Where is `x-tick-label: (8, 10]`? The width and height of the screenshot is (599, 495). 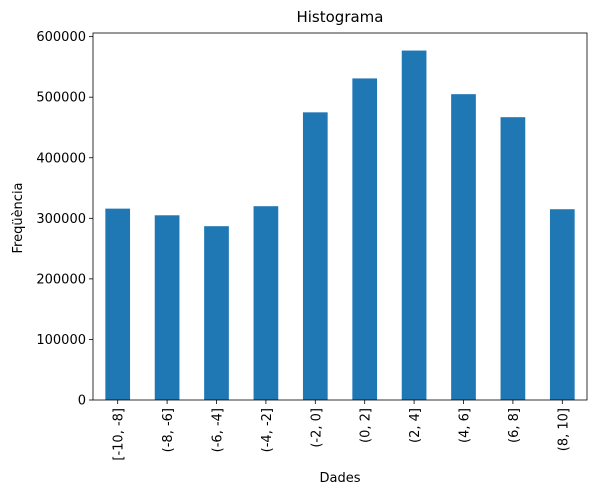 x-tick-label: (8, 10] is located at coordinates (563, 429).